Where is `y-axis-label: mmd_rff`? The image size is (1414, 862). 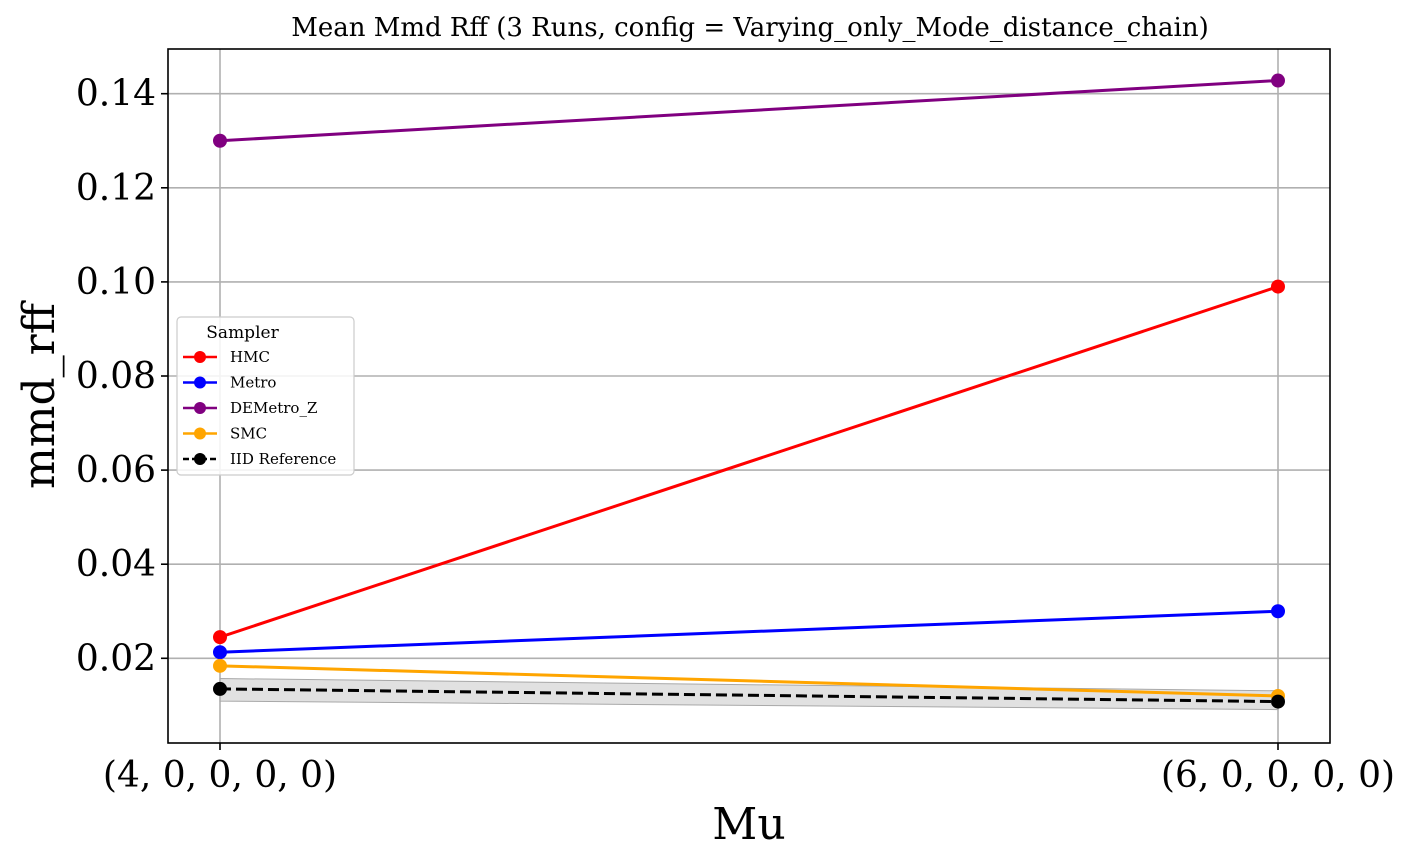 y-axis-label: mmd_rff is located at coordinates (39, 394).